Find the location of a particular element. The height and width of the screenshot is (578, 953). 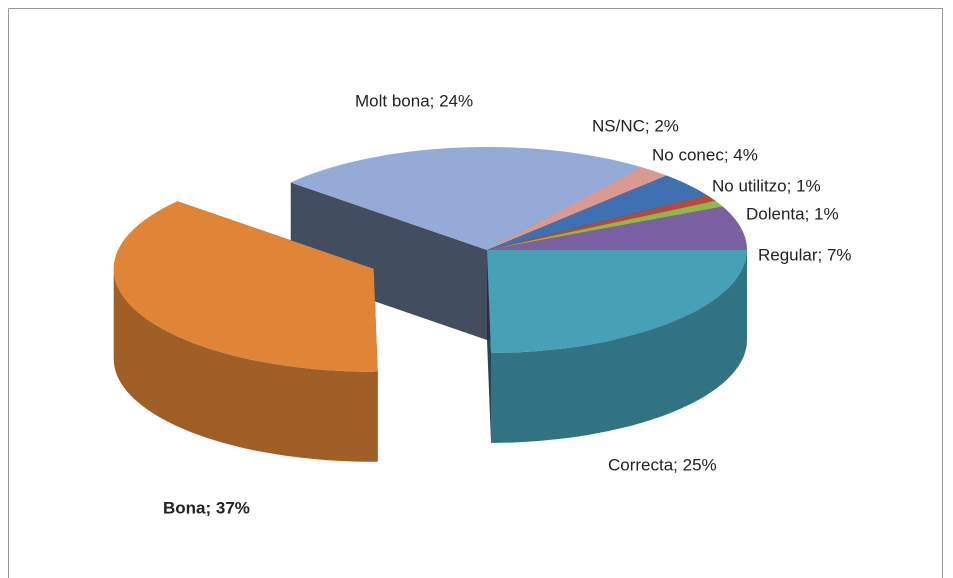

data-label: Correcta; 25% is located at coordinates (662, 464).